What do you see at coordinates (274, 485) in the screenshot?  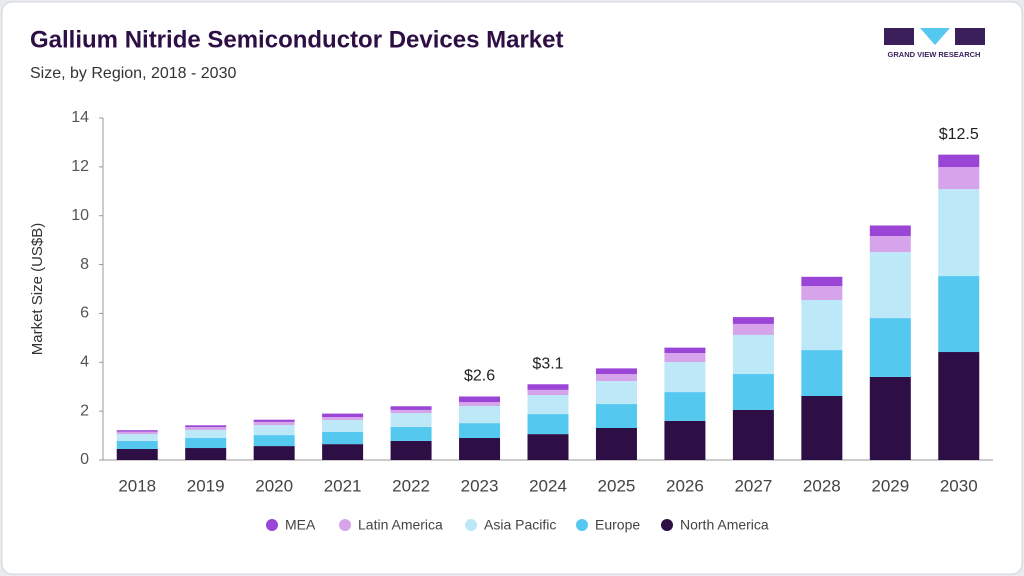 I see `x-tick-label: 2020` at bounding box center [274, 485].